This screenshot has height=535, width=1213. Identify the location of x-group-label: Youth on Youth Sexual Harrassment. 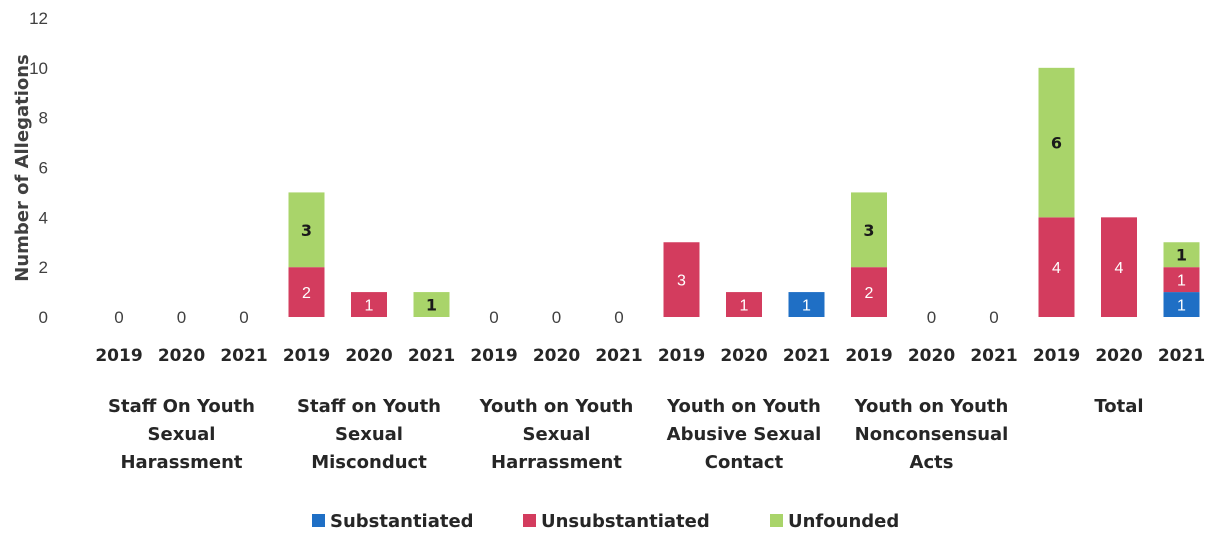
(556, 434).